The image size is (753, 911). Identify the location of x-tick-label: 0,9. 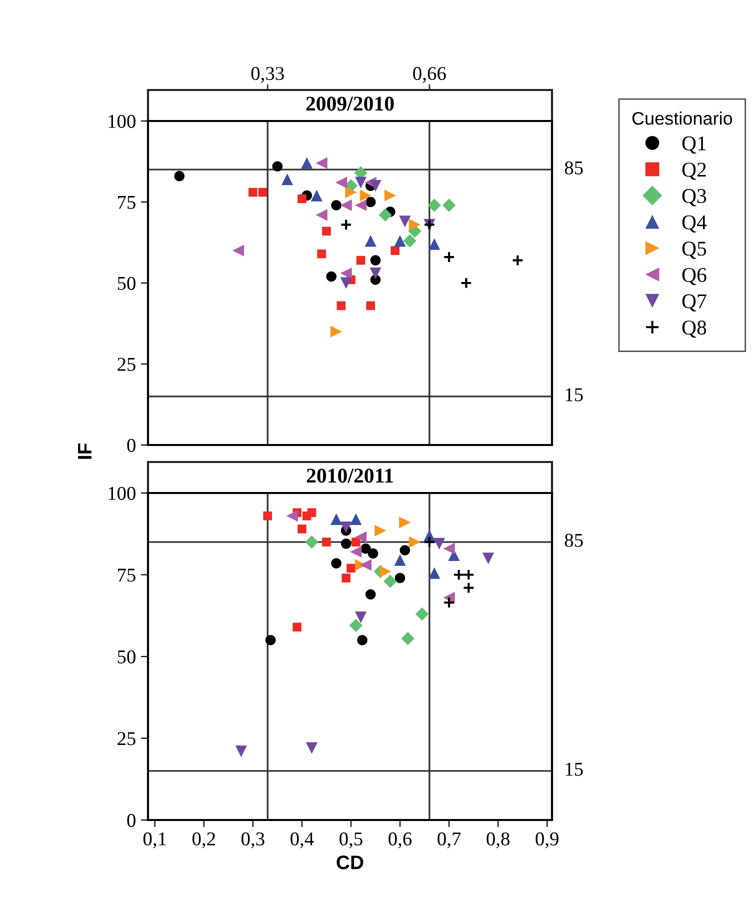
(547, 840).